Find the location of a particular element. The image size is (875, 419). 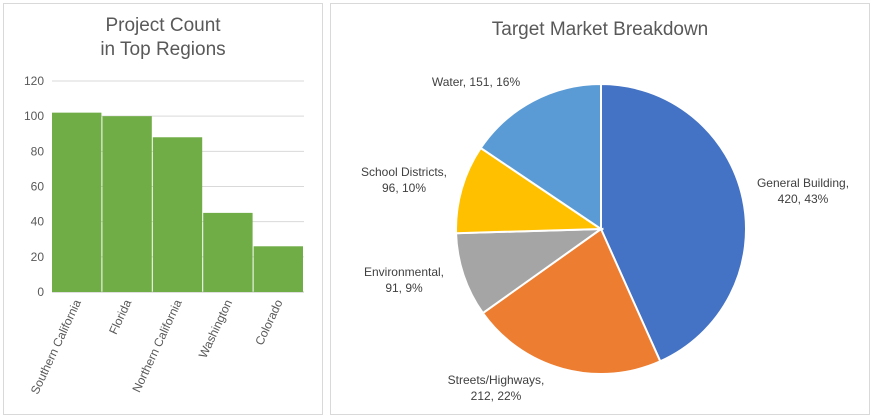

x-category-label: Southern California is located at coordinates (56, 346).